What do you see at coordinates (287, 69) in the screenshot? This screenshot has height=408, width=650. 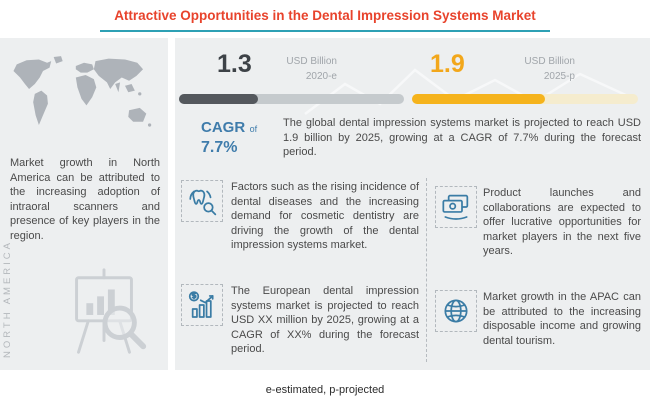 I see `market-unit-2020: USD Billion 2020-e` at bounding box center [287, 69].